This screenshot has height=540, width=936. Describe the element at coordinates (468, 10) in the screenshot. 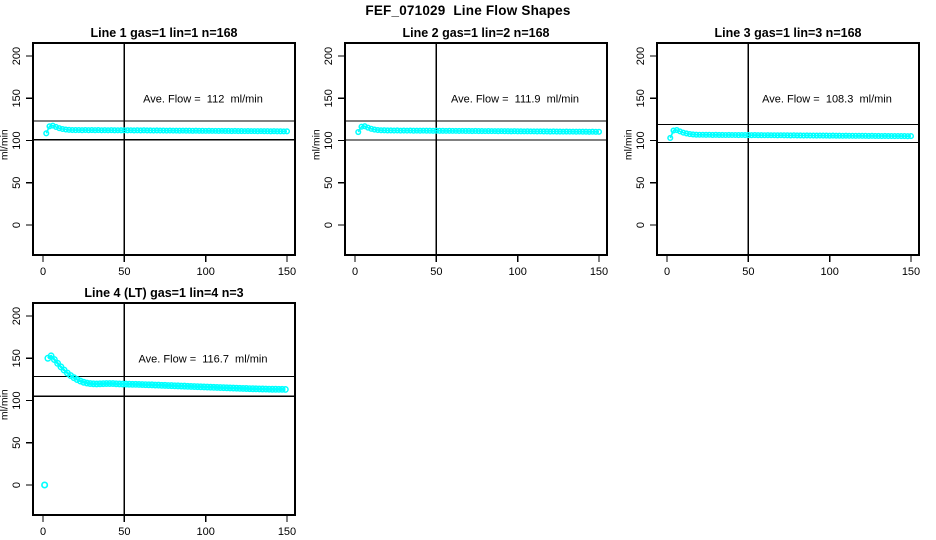

I see `figure-title: FEF_071029 Line Flow Shapes` at that location.